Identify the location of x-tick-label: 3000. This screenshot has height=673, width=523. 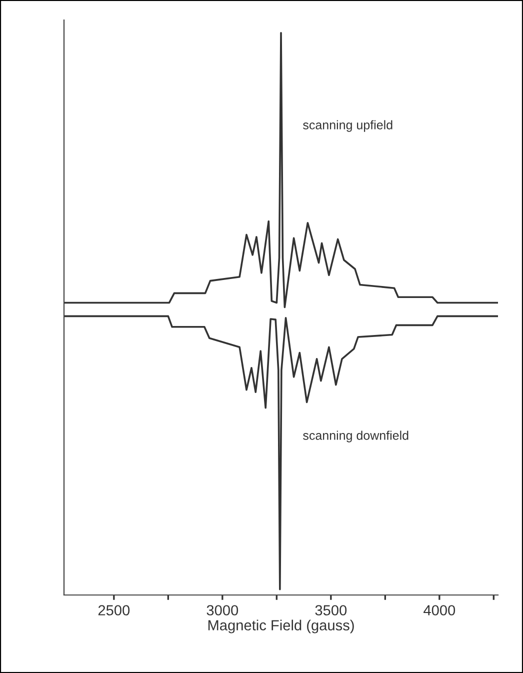
(222, 610).